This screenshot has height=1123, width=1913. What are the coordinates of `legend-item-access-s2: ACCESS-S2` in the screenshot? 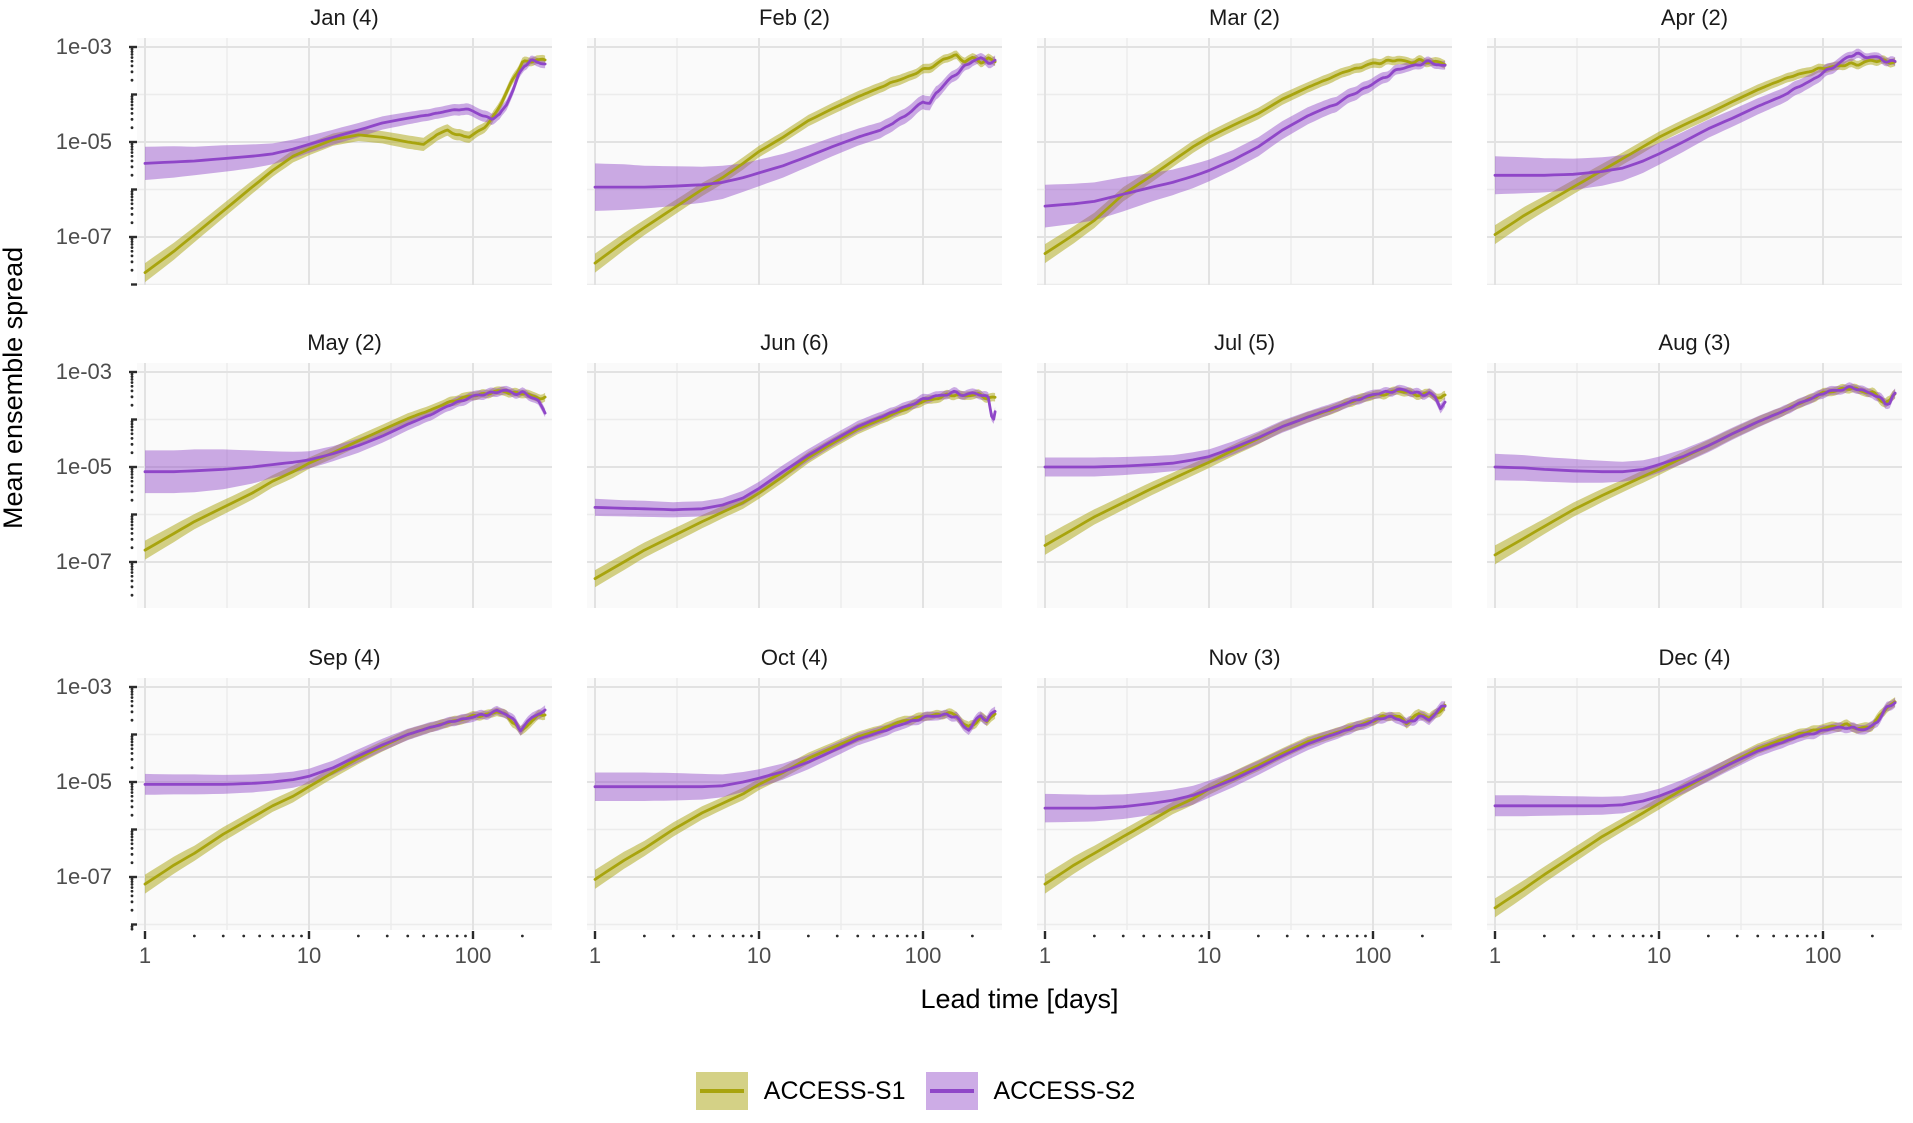 It's located at (1030, 1091).